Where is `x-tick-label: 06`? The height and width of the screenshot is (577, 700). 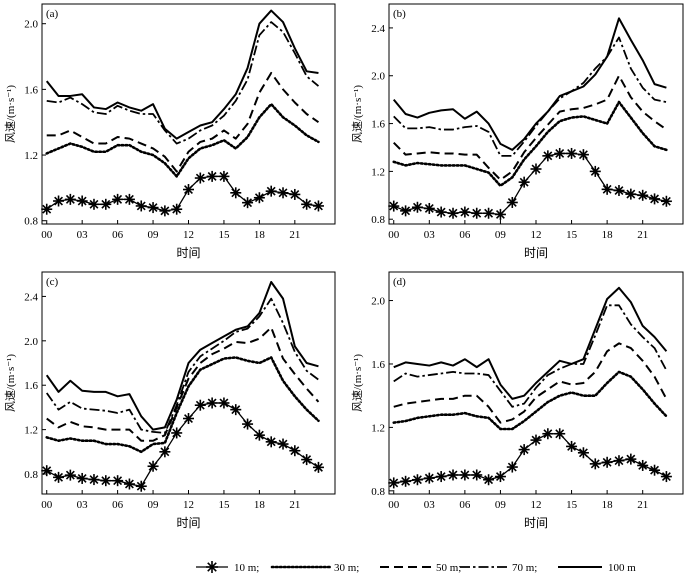 x-tick-label: 06 is located at coordinates (118, 235).